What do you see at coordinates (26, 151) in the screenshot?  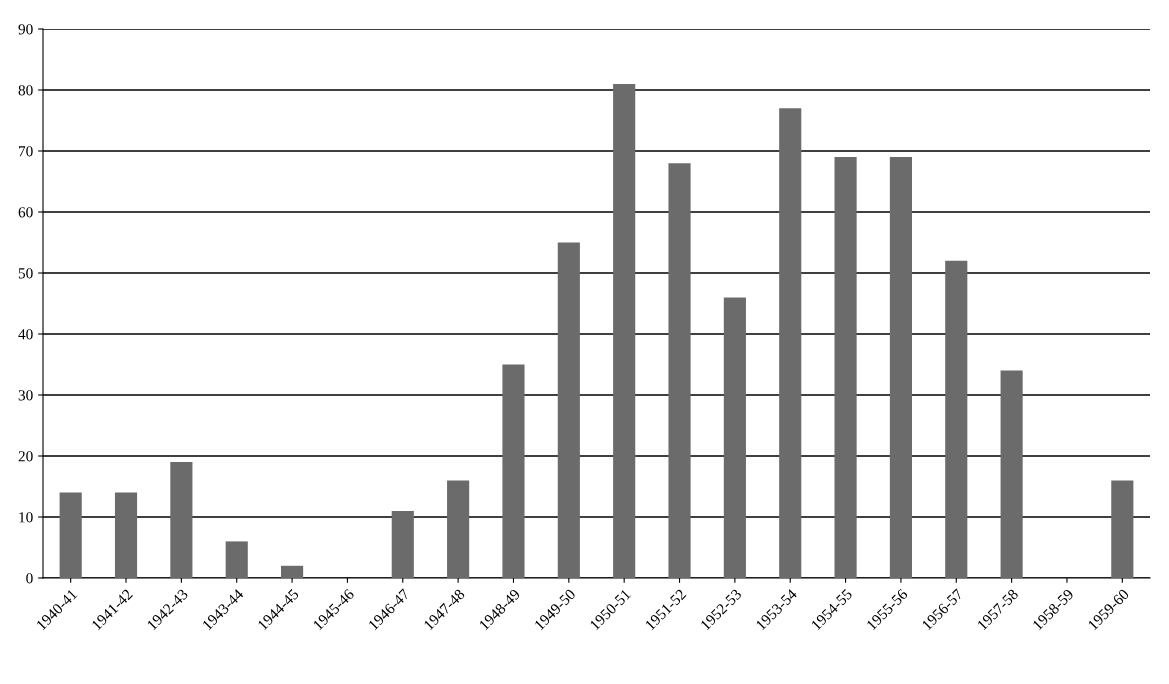 I see `y-tick-label: 70` at bounding box center [26, 151].